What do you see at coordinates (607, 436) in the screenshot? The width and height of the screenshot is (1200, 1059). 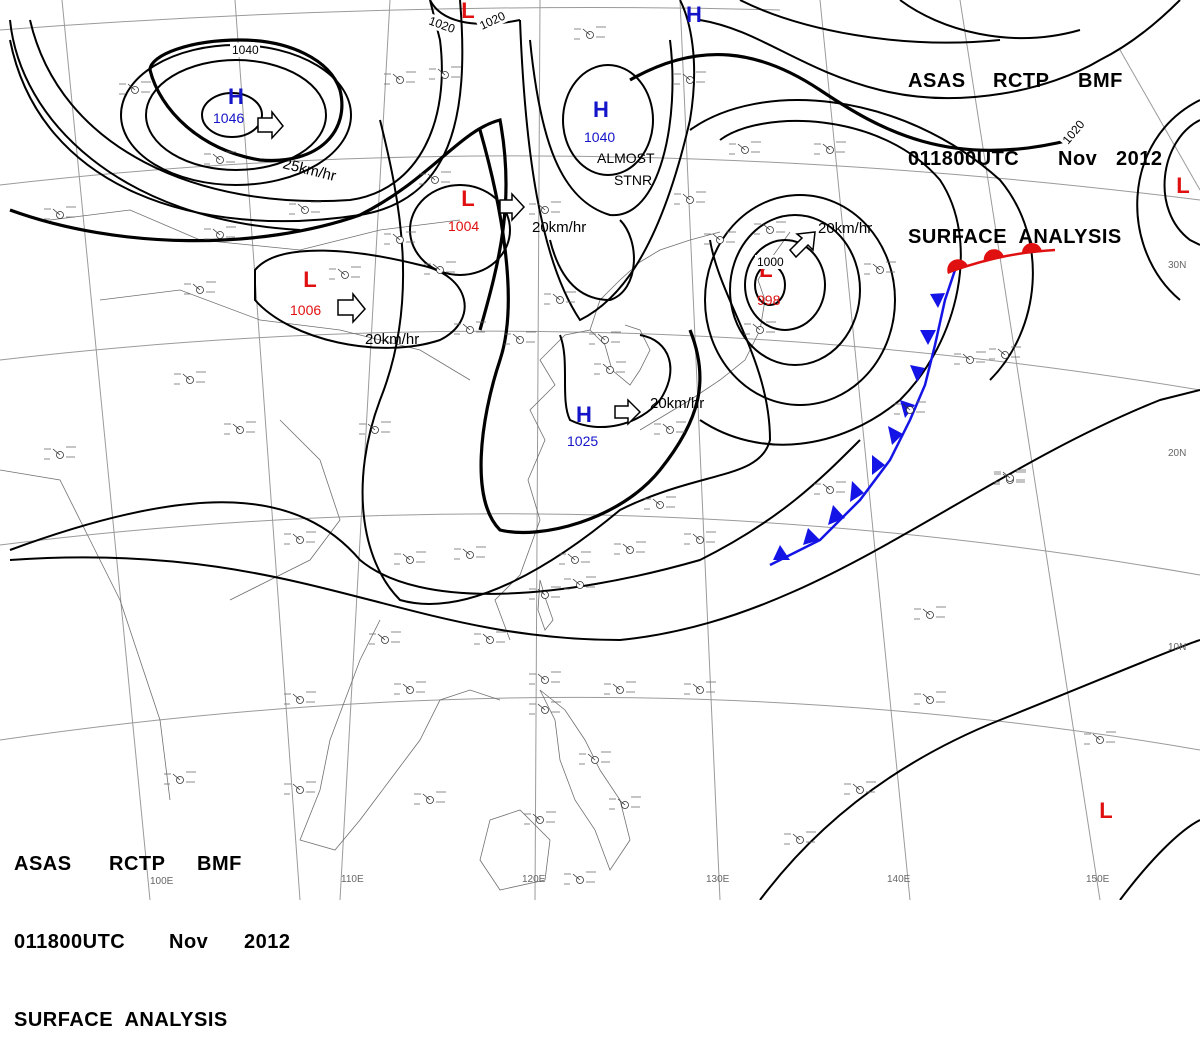 I see `coastline-china` at bounding box center [607, 436].